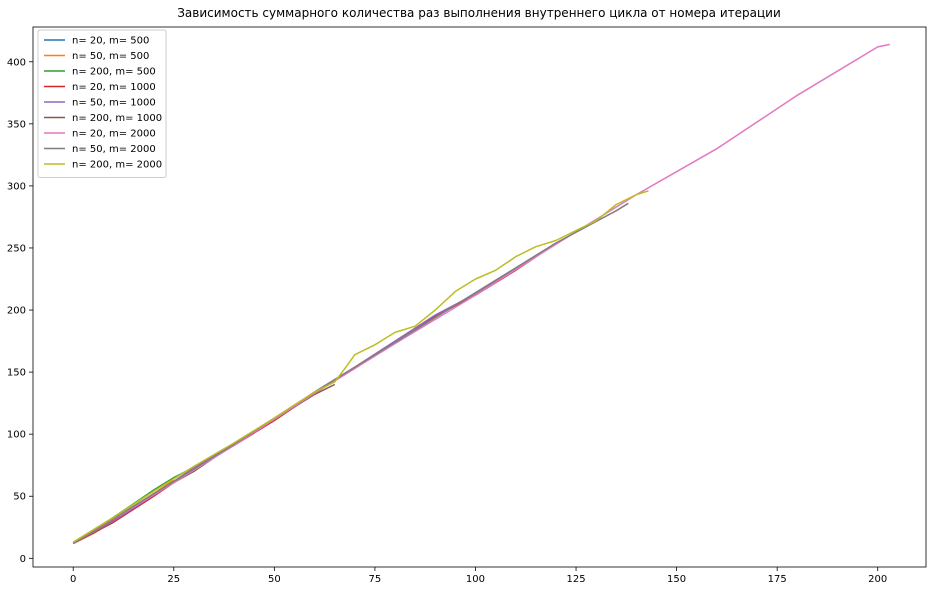  Describe the element at coordinates (475, 579) in the screenshot. I see `x-tick-label-4: 100` at that location.